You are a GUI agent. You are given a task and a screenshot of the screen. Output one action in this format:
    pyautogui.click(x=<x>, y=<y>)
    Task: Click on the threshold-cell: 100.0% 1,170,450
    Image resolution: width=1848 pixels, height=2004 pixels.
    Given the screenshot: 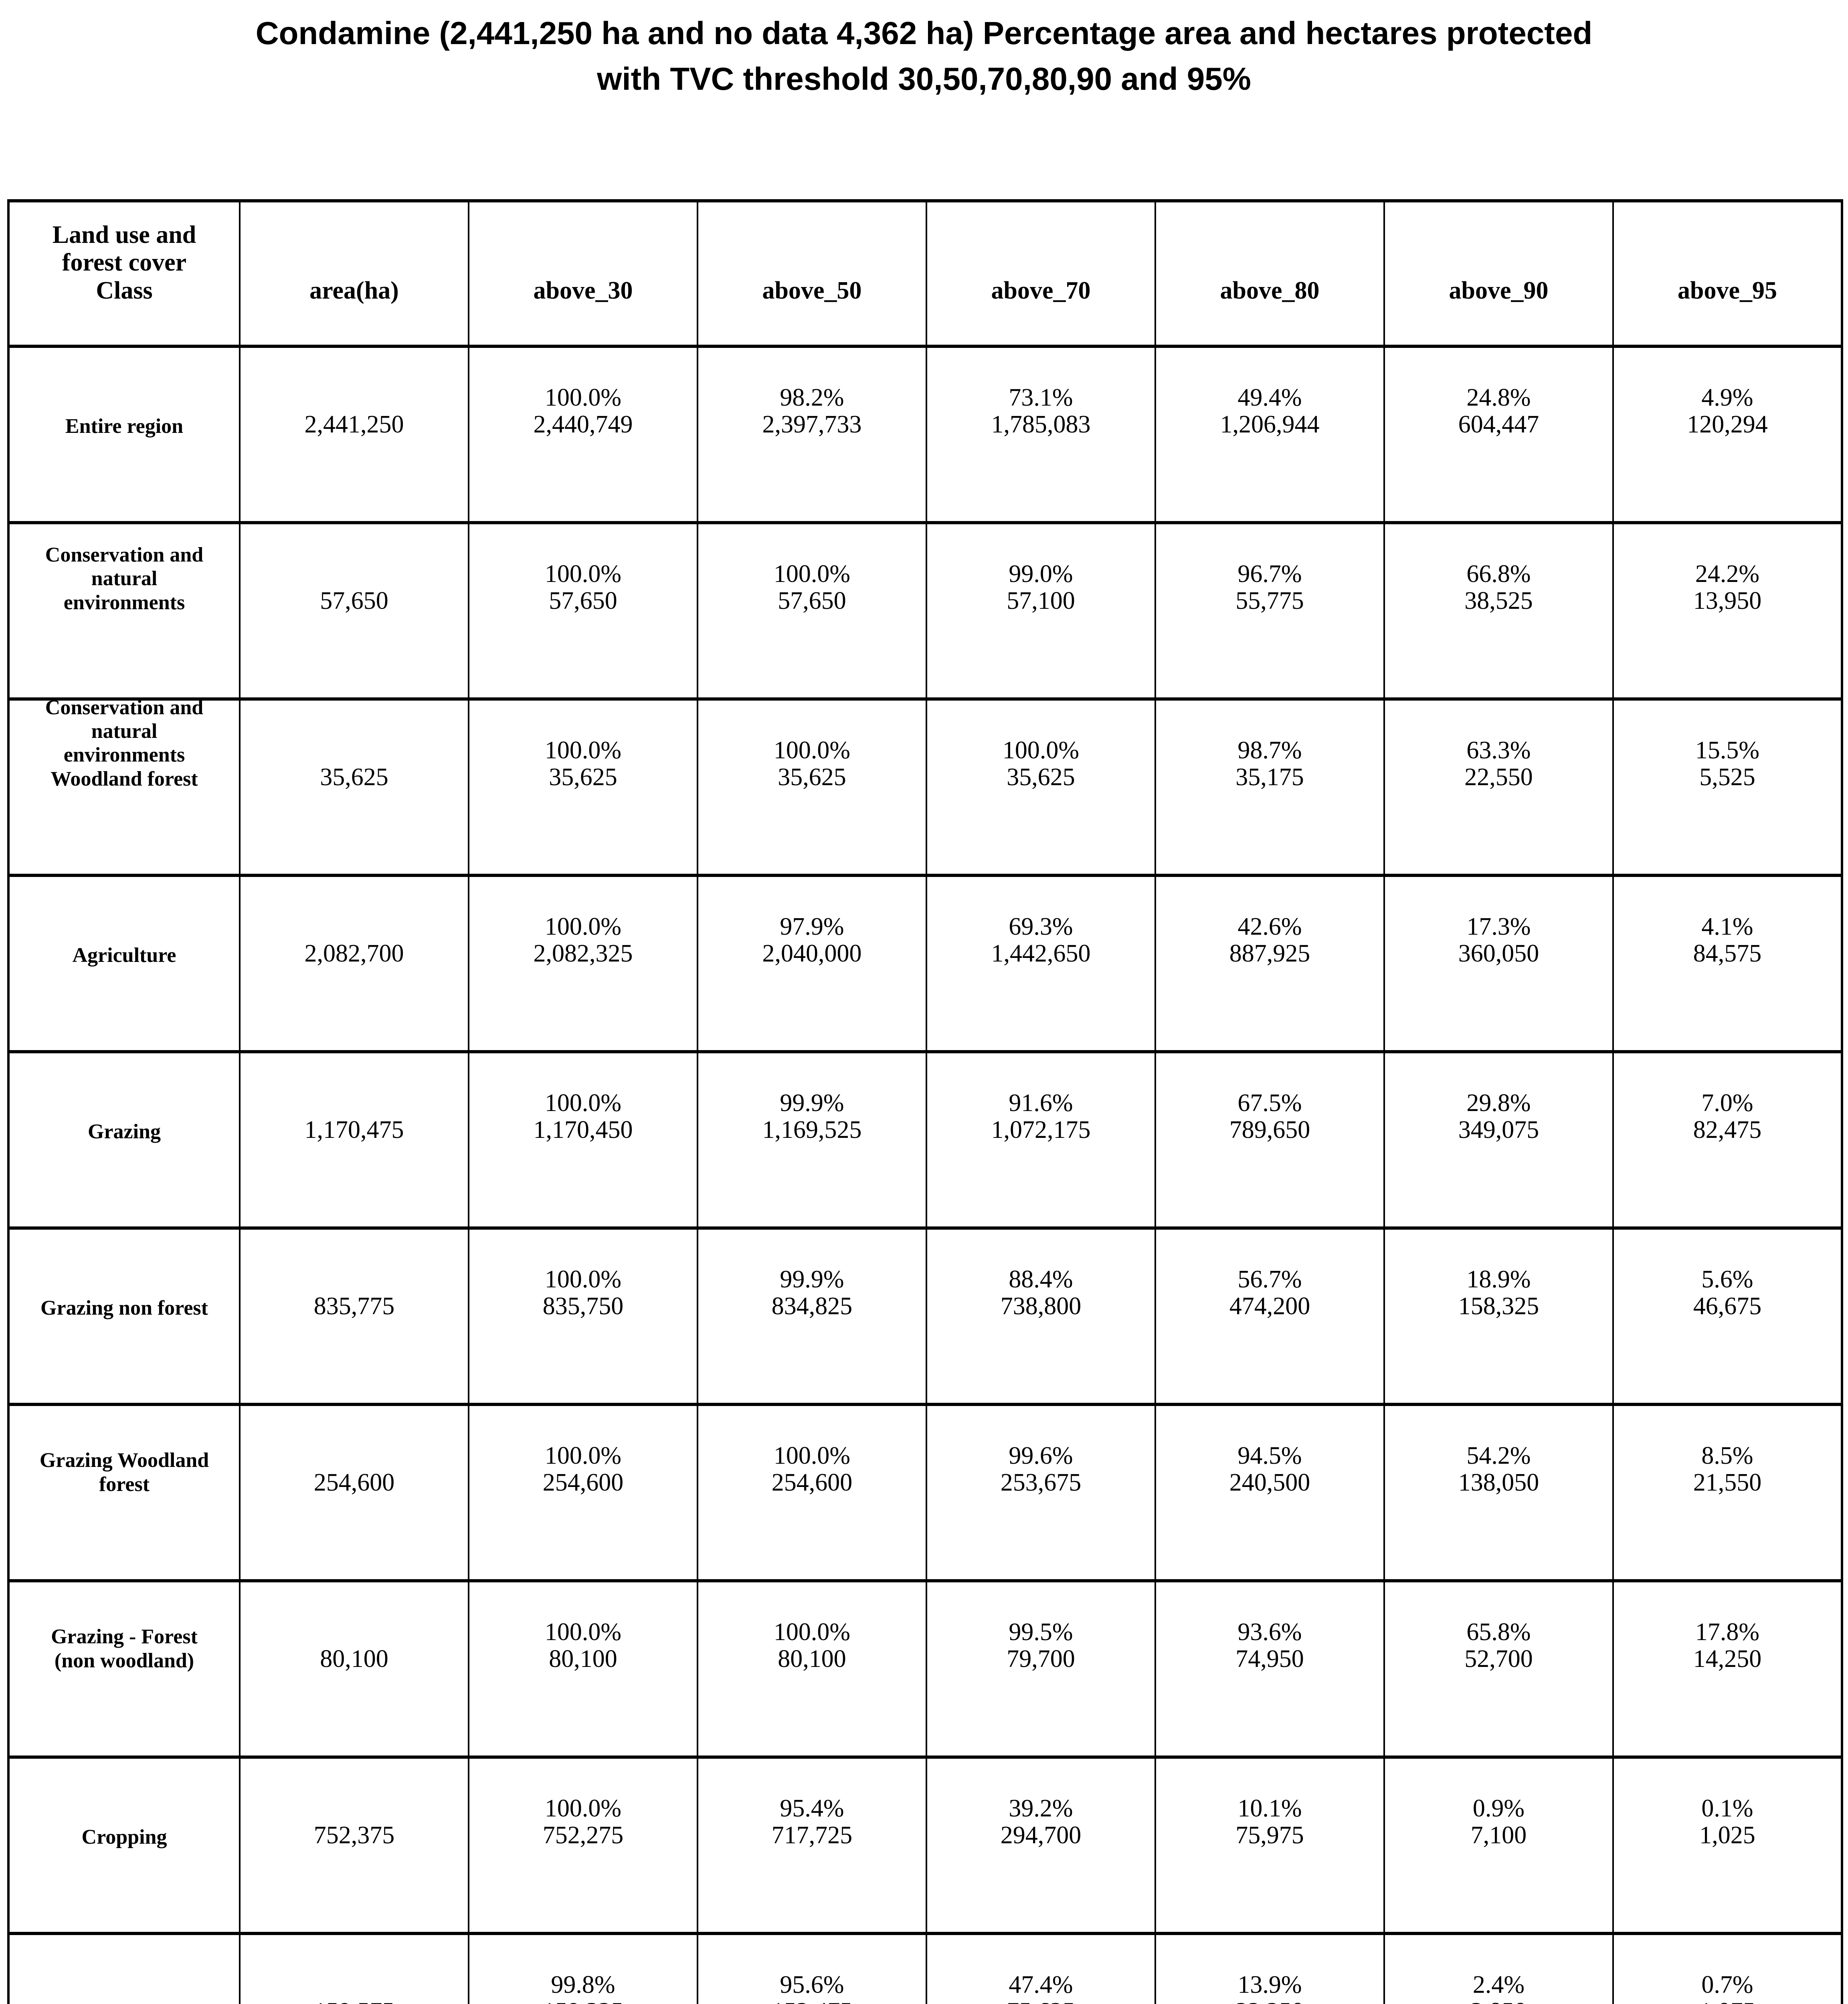 What is the action you would take?
    pyautogui.click(x=583, y=1140)
    